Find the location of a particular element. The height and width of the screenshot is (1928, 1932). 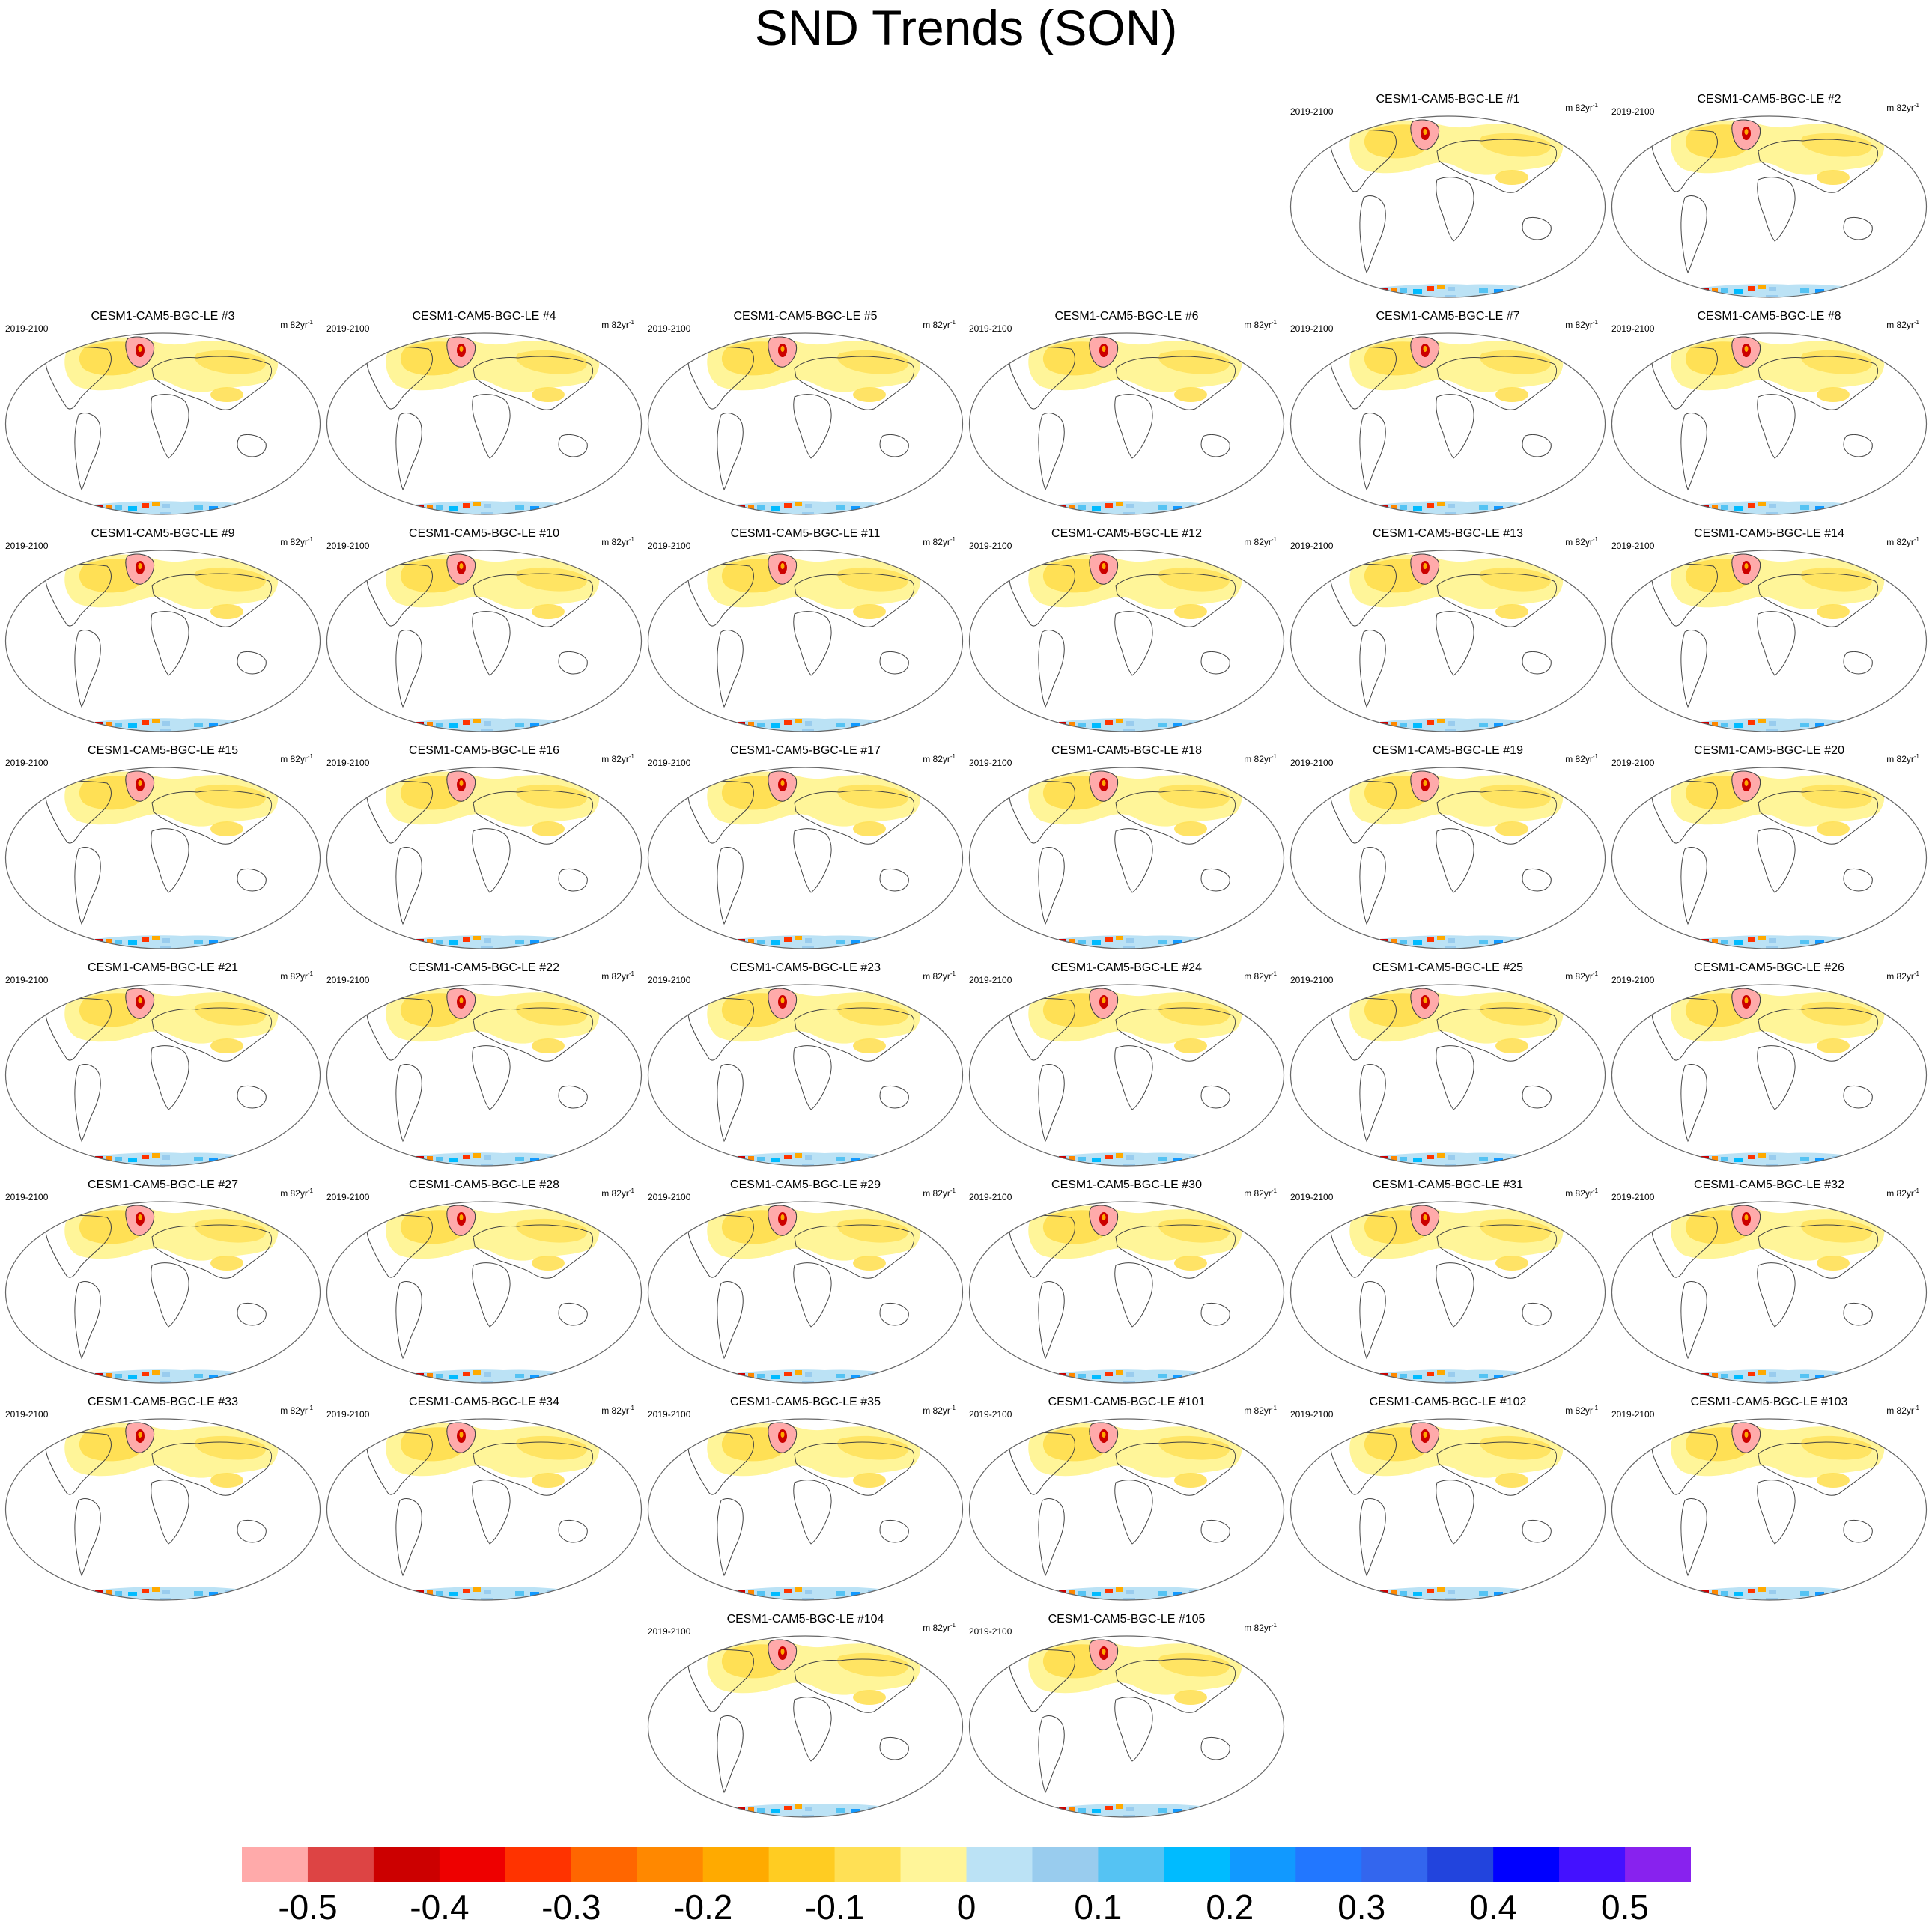

map-panel: CESM1-CAM5-BGC-LE #20 2019-2100 m 82yr-1 is located at coordinates (1769, 848).